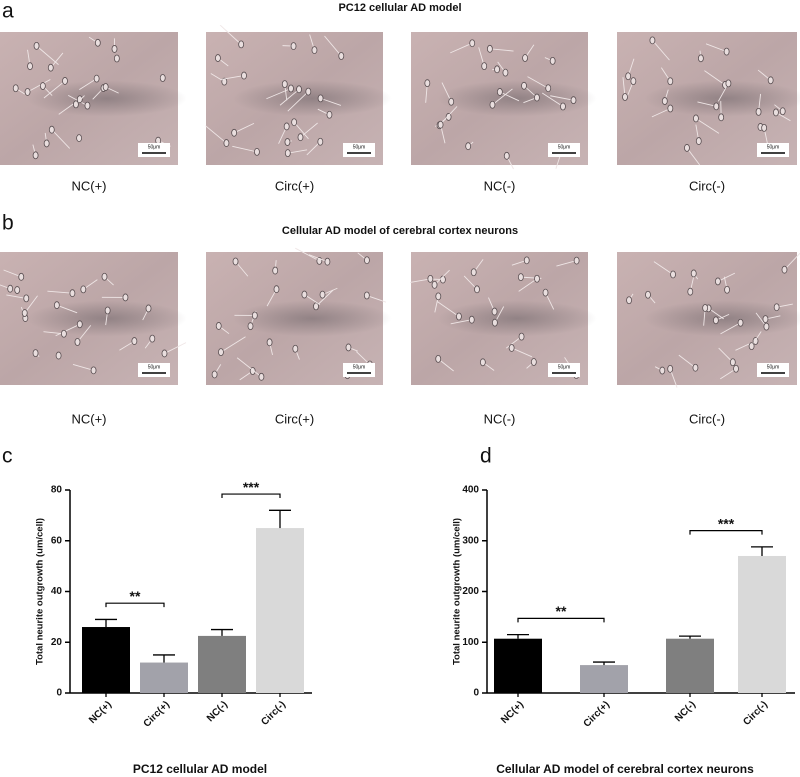 The image size is (800, 777). Describe the element at coordinates (57, 642) in the screenshot. I see `y-tick-label: 20` at that location.